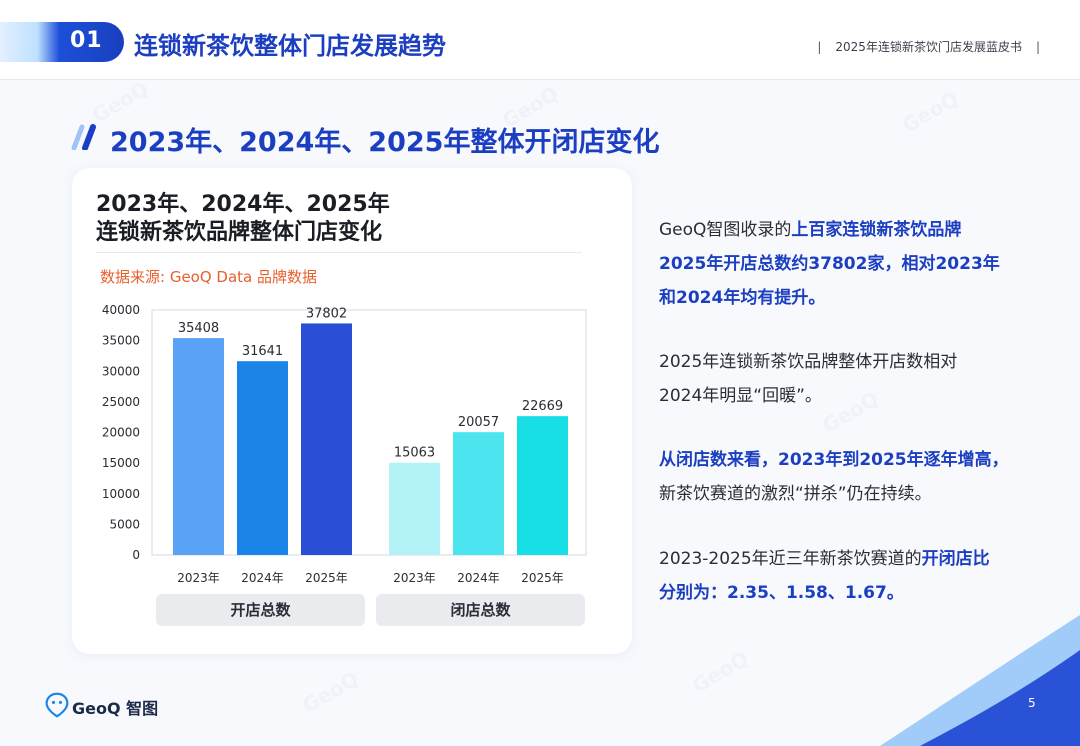 The height and width of the screenshot is (746, 1080). What do you see at coordinates (542, 406) in the screenshot?
I see `data-label: 22669` at bounding box center [542, 406].